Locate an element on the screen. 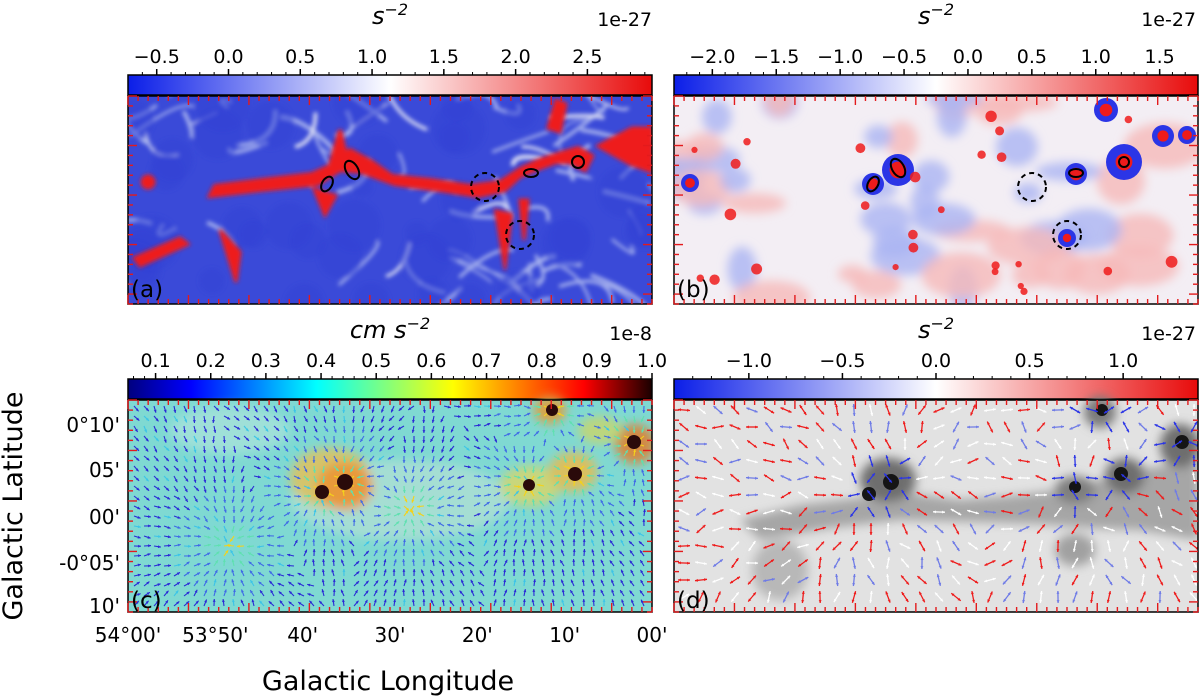 The width and height of the screenshot is (1200, 698). positive-core is located at coordinates (1106, 110).